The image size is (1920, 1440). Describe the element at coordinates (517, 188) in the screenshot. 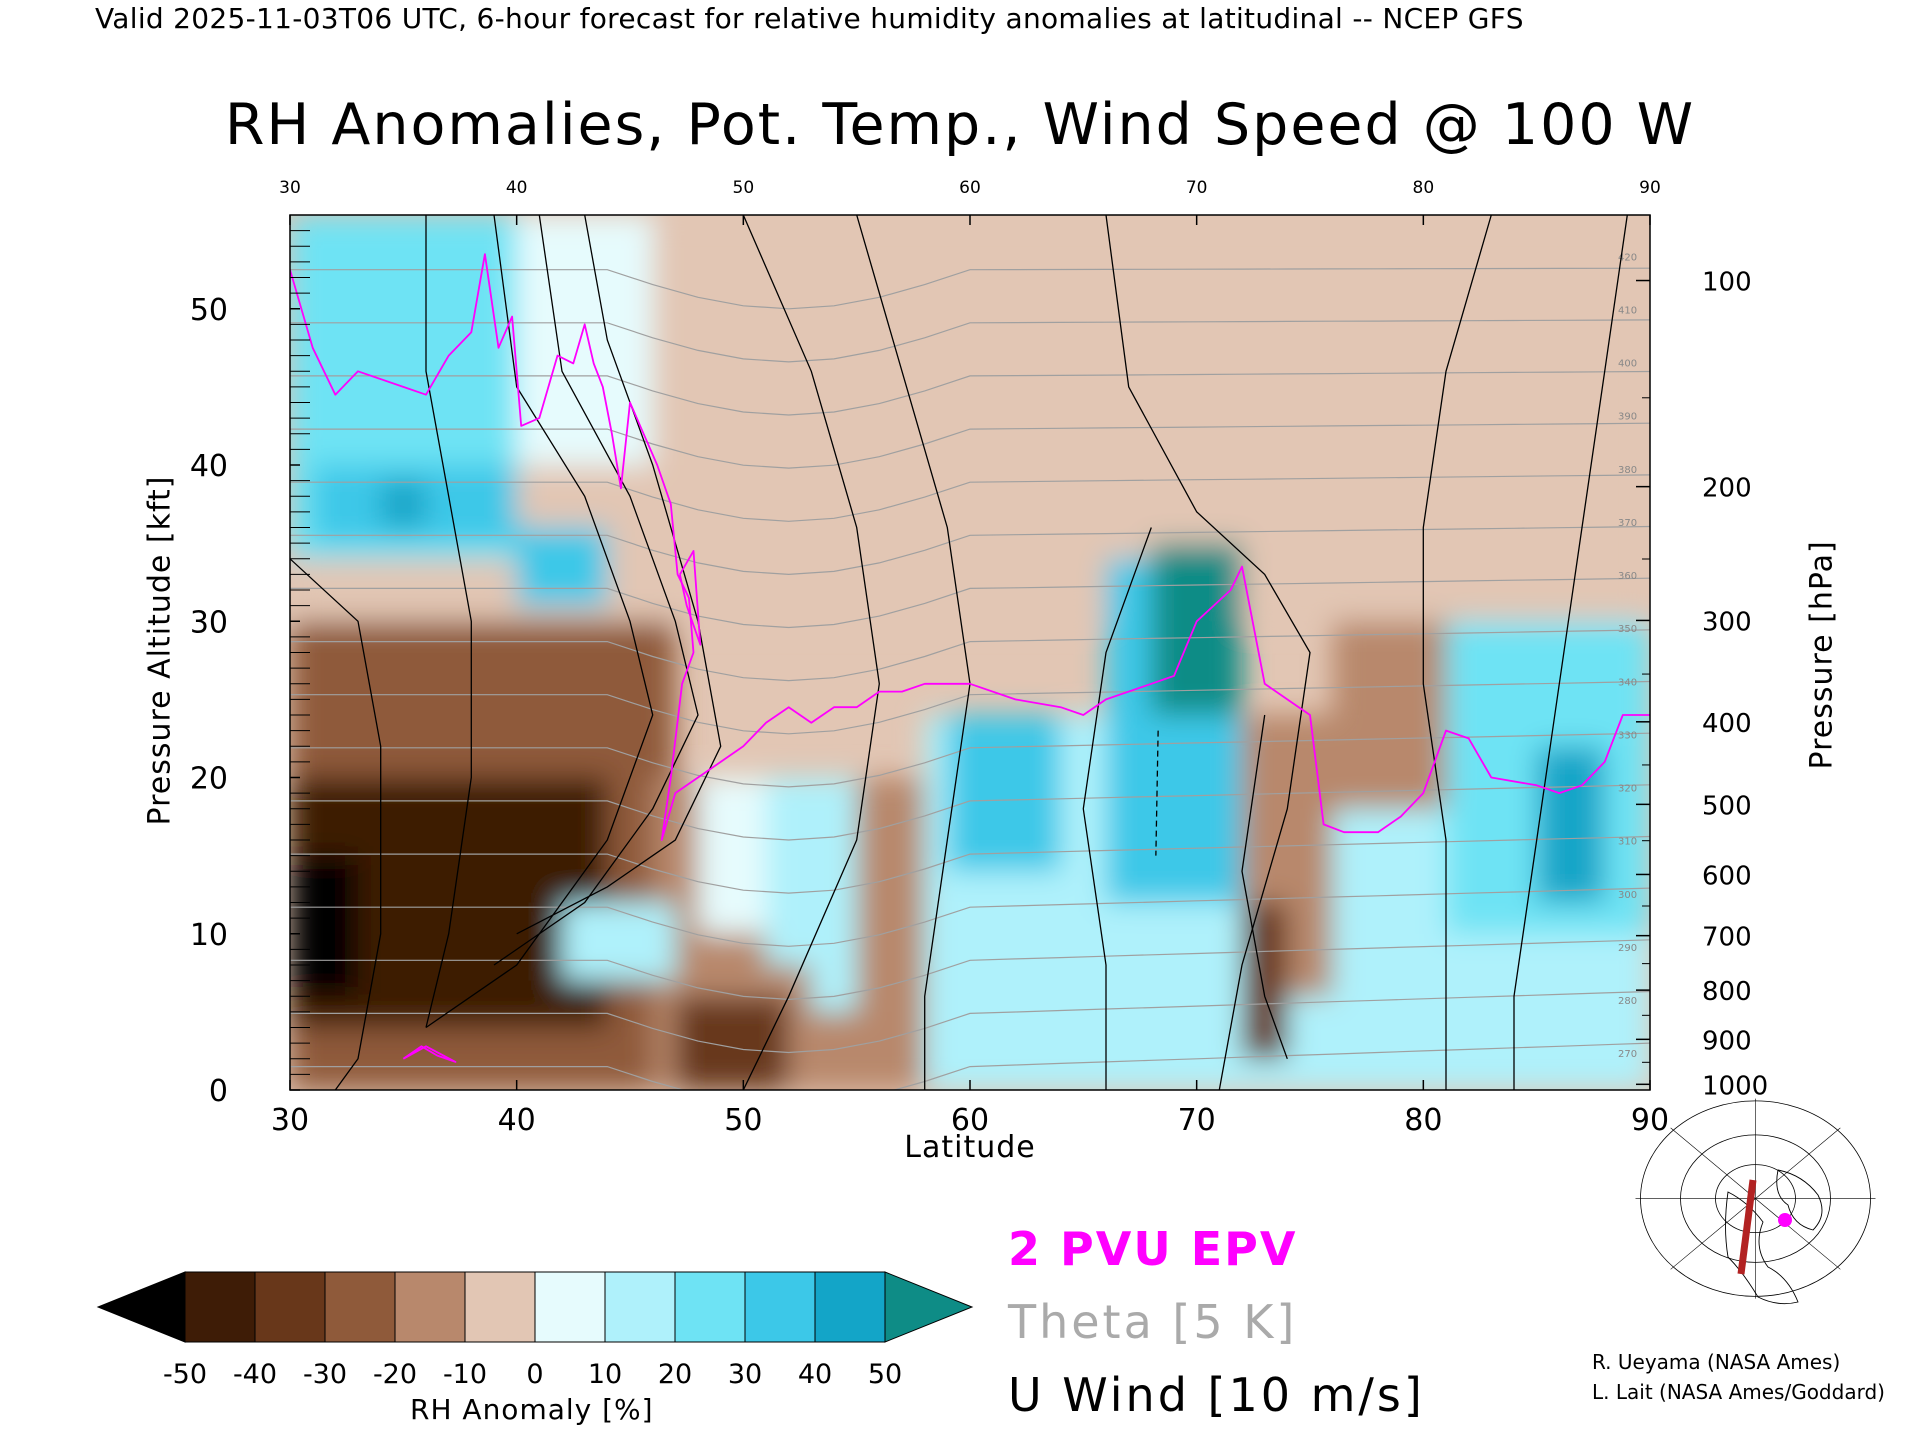

I see `x-tick-label-top: 40` at that location.